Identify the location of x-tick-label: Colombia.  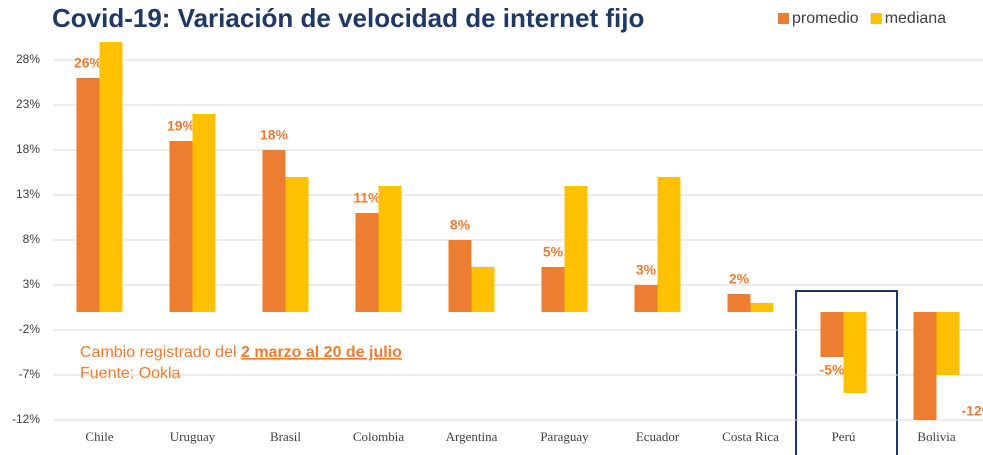
(379, 436).